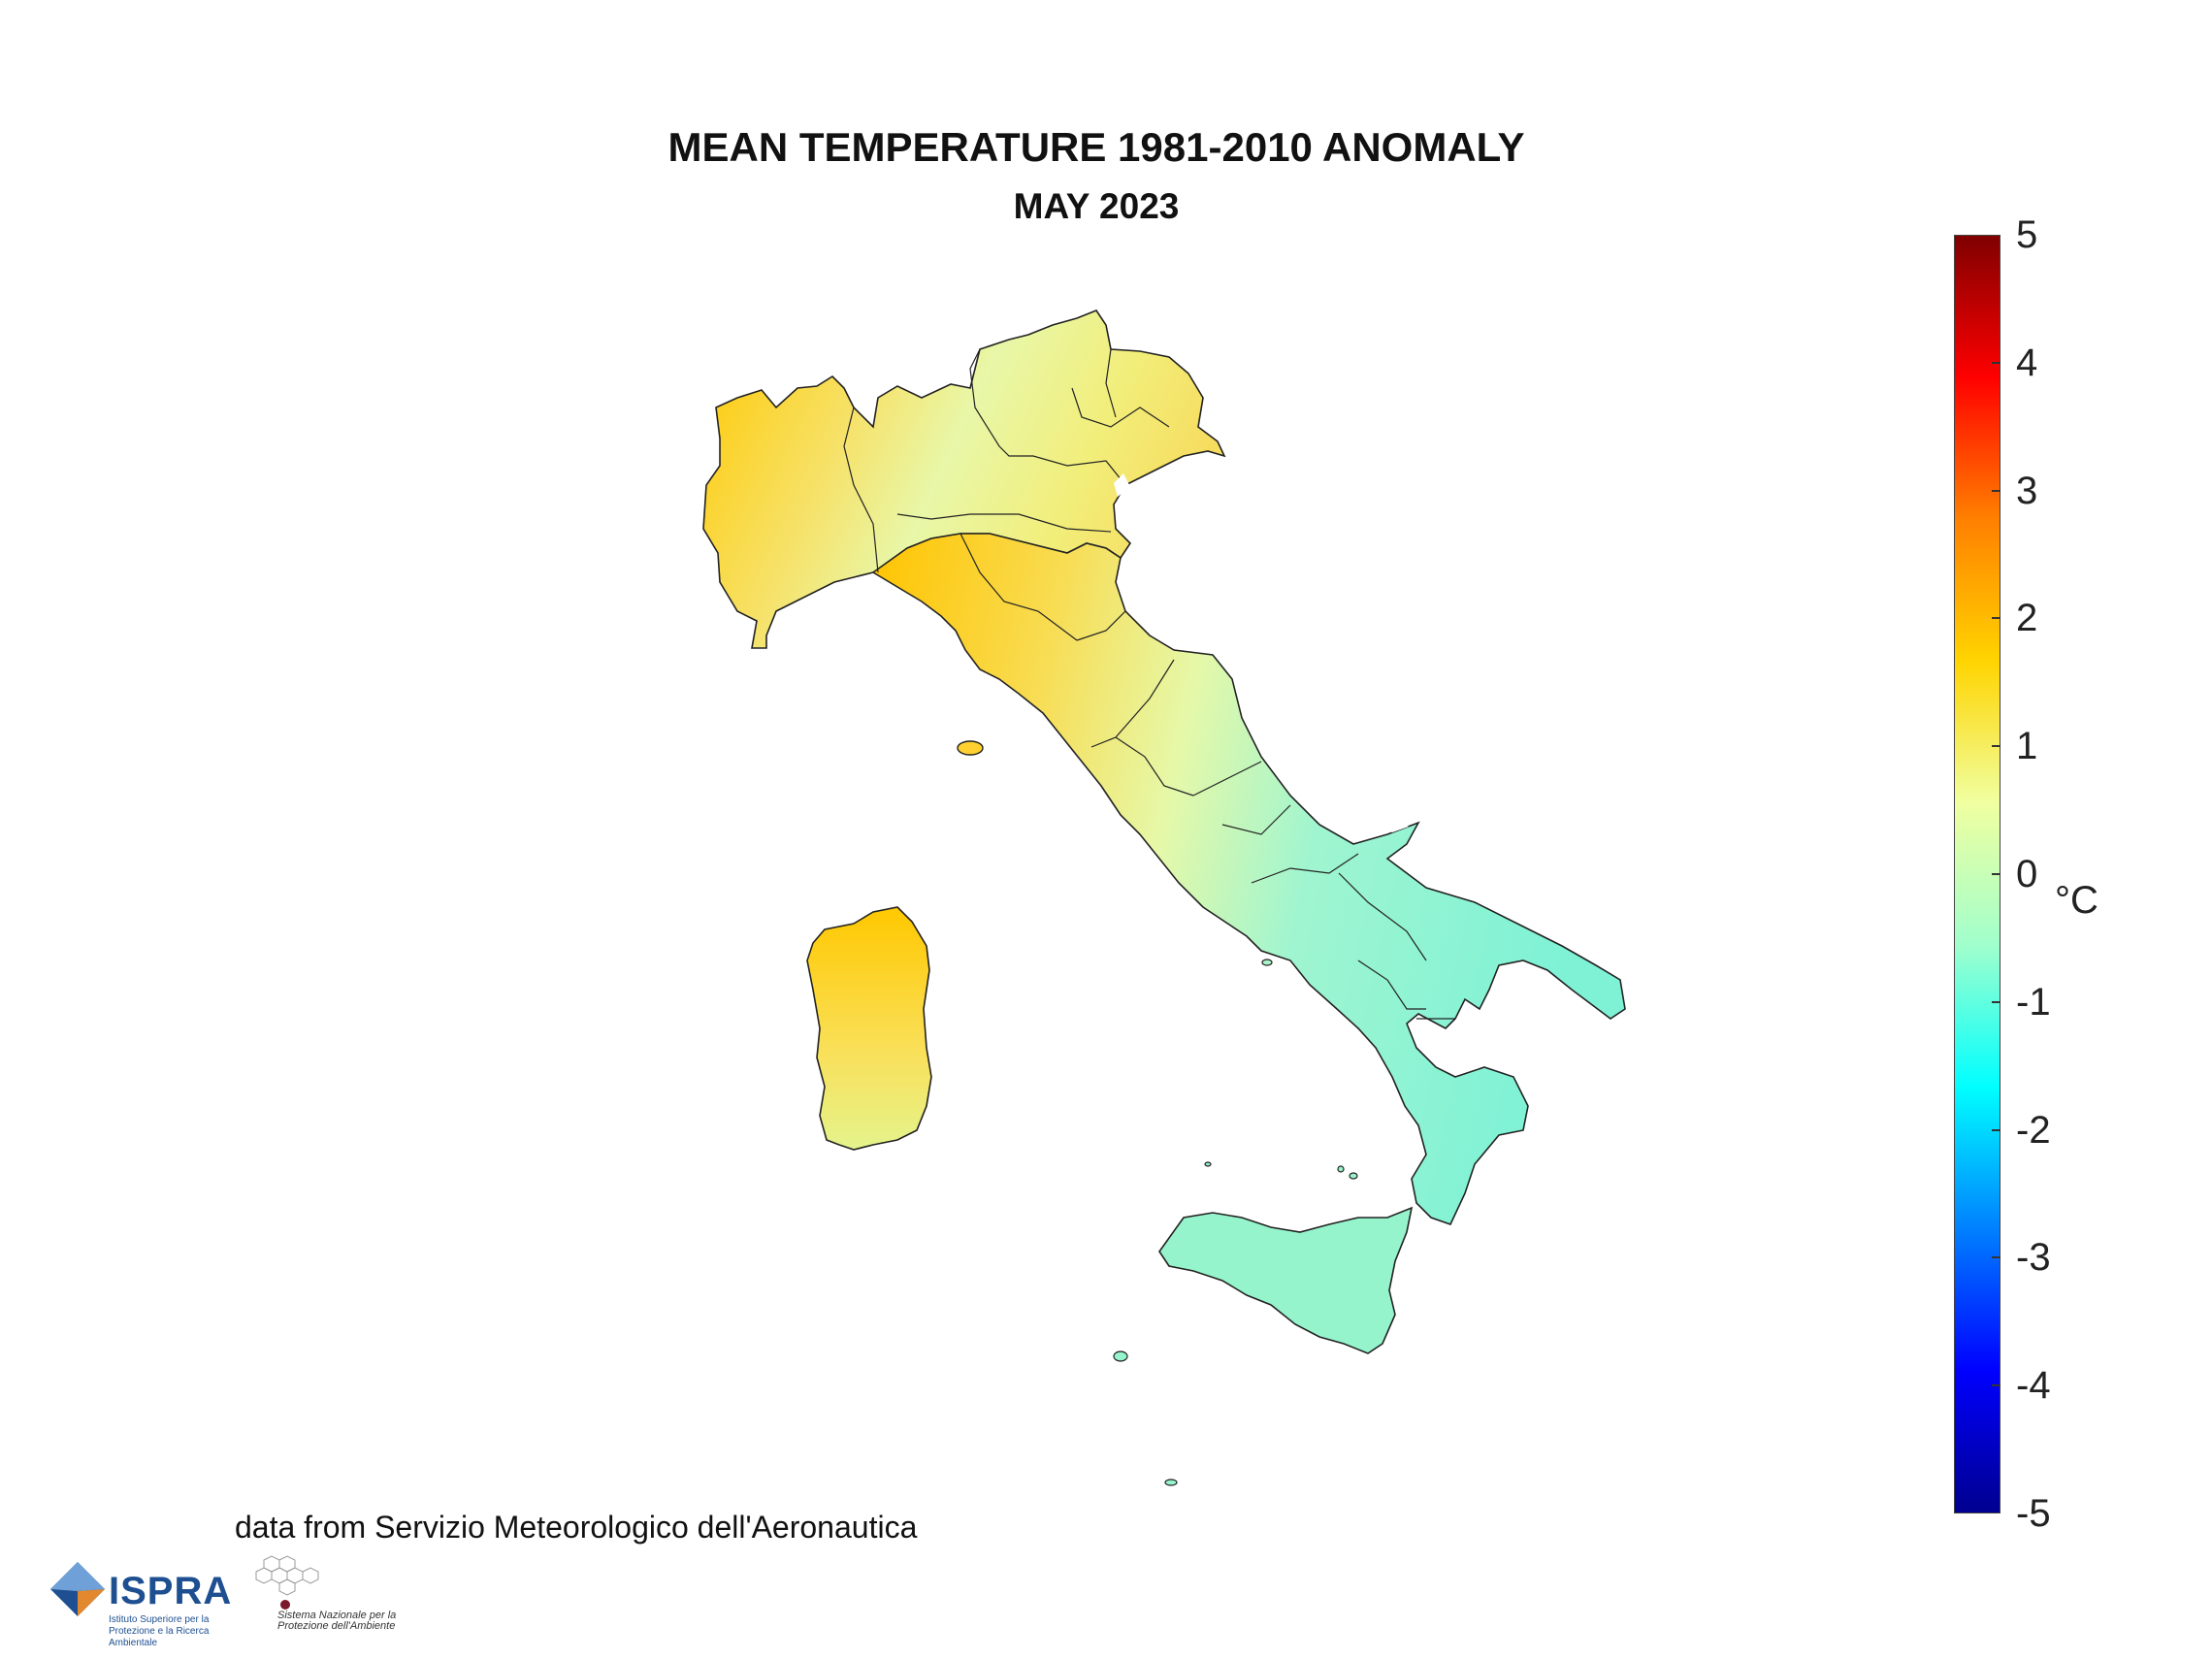  I want to click on ispra-logo-icon, so click(77, 1589).